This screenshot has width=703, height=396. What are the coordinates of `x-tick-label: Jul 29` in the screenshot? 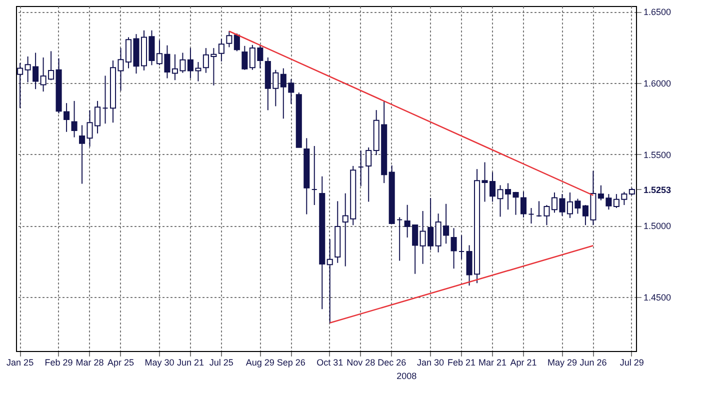 It's located at (632, 363).